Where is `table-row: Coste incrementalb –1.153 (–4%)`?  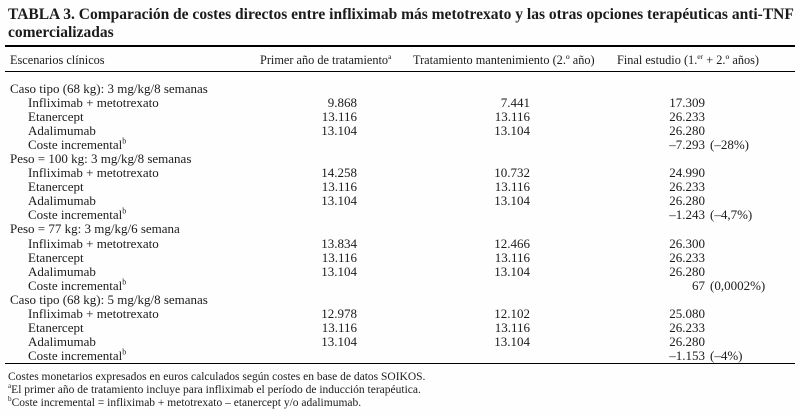 table-row: Coste incrementalb –1.153 (–4%) is located at coordinates (404, 355).